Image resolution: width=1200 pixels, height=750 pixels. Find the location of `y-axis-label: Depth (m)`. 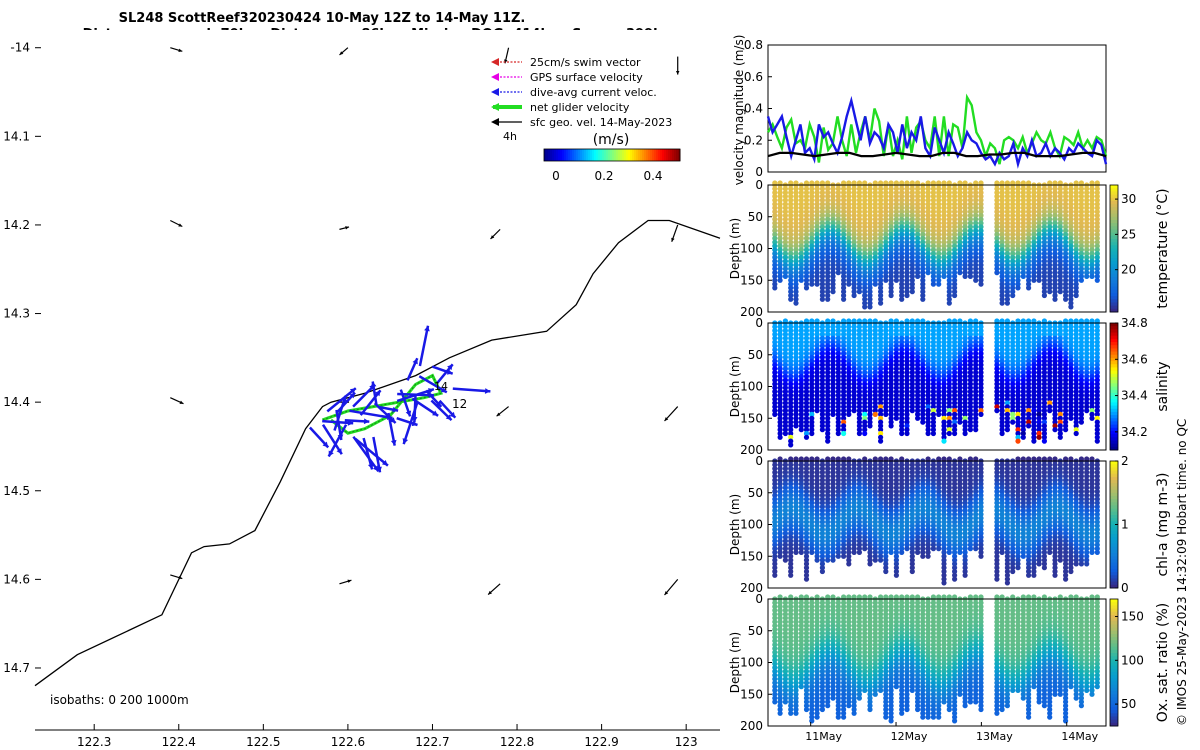

y-axis-label: Depth (m) is located at coordinates (735, 248).